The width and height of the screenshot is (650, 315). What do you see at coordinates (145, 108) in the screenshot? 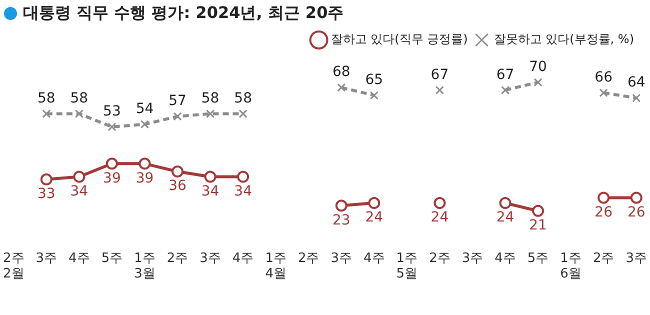
I see `data-label: 54` at bounding box center [145, 108].